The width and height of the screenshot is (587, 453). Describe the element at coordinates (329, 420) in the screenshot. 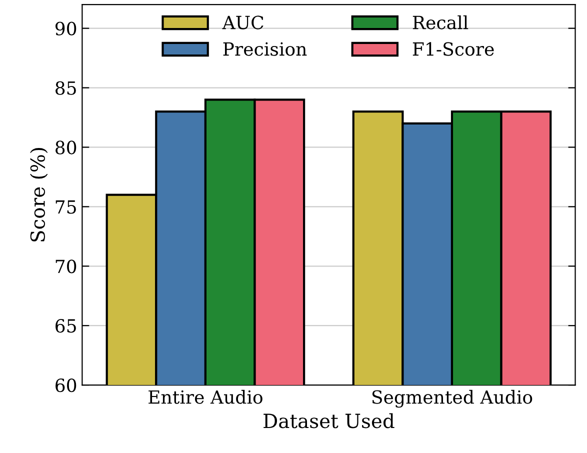

I see `x-axis-title: Dataset Used` at that location.